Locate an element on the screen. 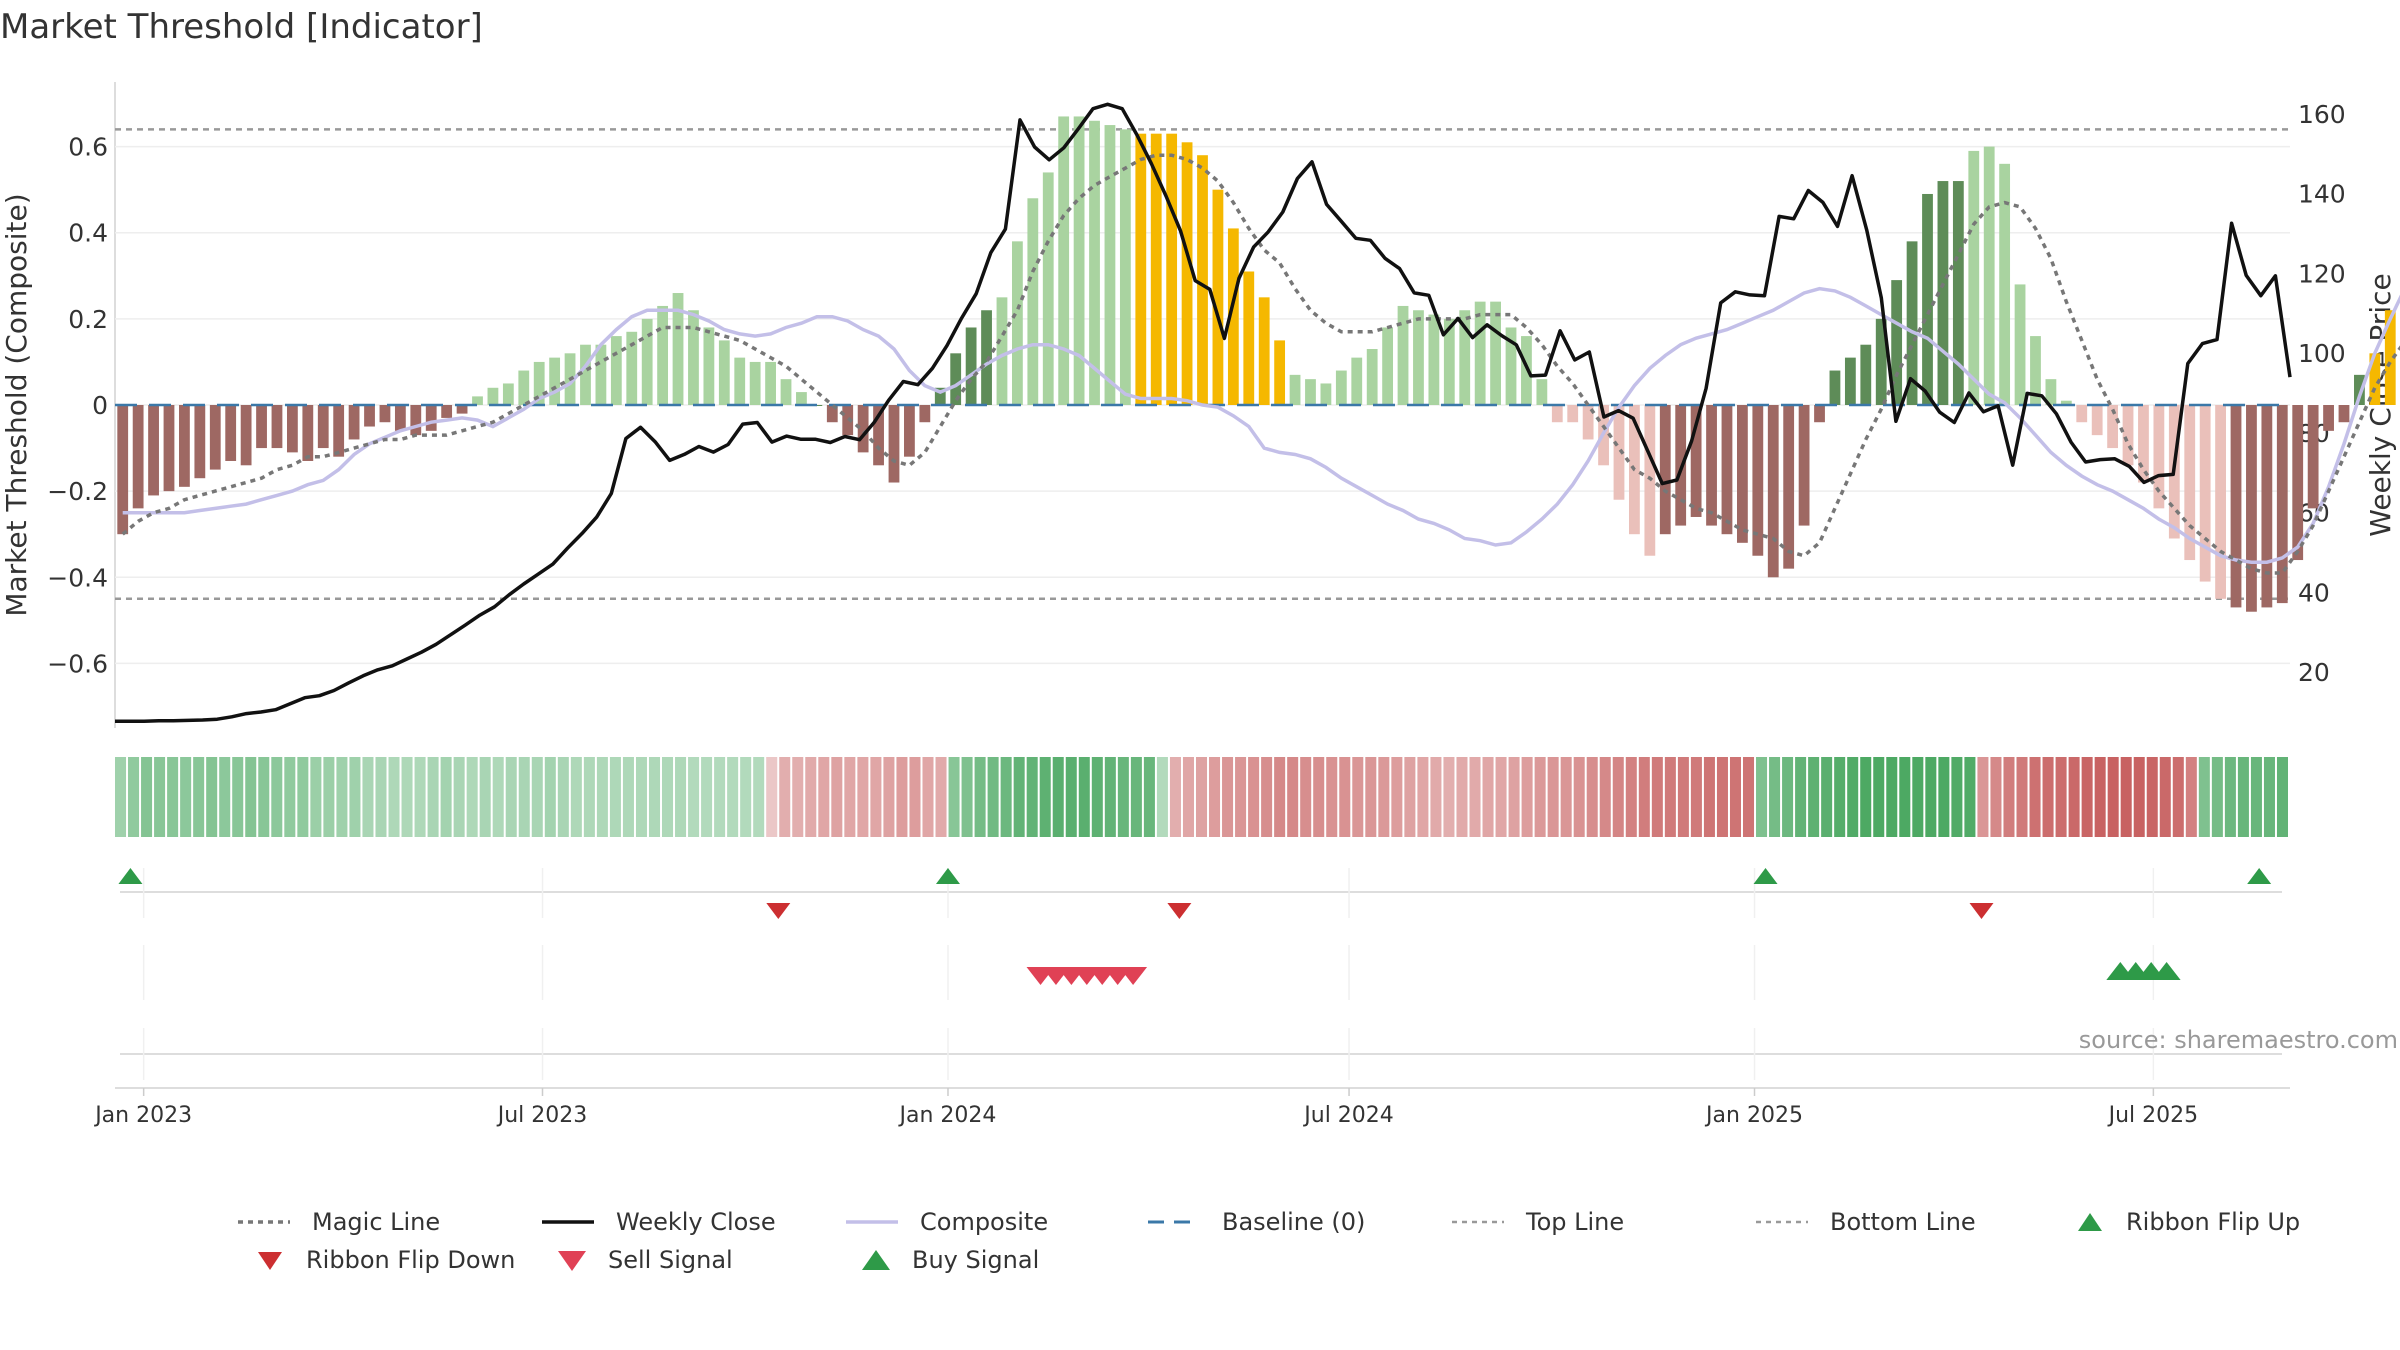 Image resolution: width=2400 pixels, height=1350 pixels. lower-panel-grid is located at coordinates (1202, 978).